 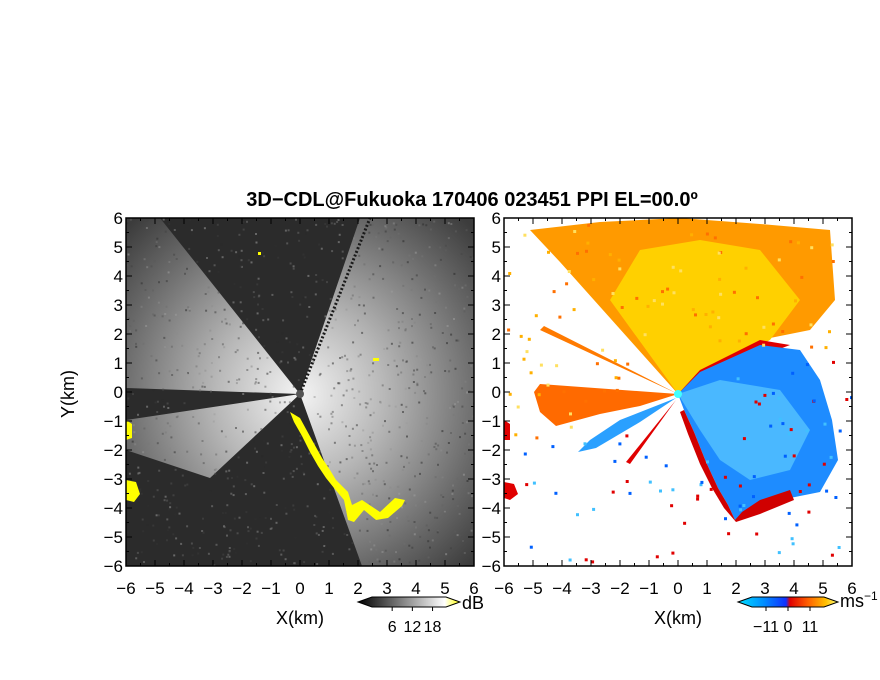 What do you see at coordinates (678, 394) in the screenshot?
I see `radar-site-velocity` at bounding box center [678, 394].